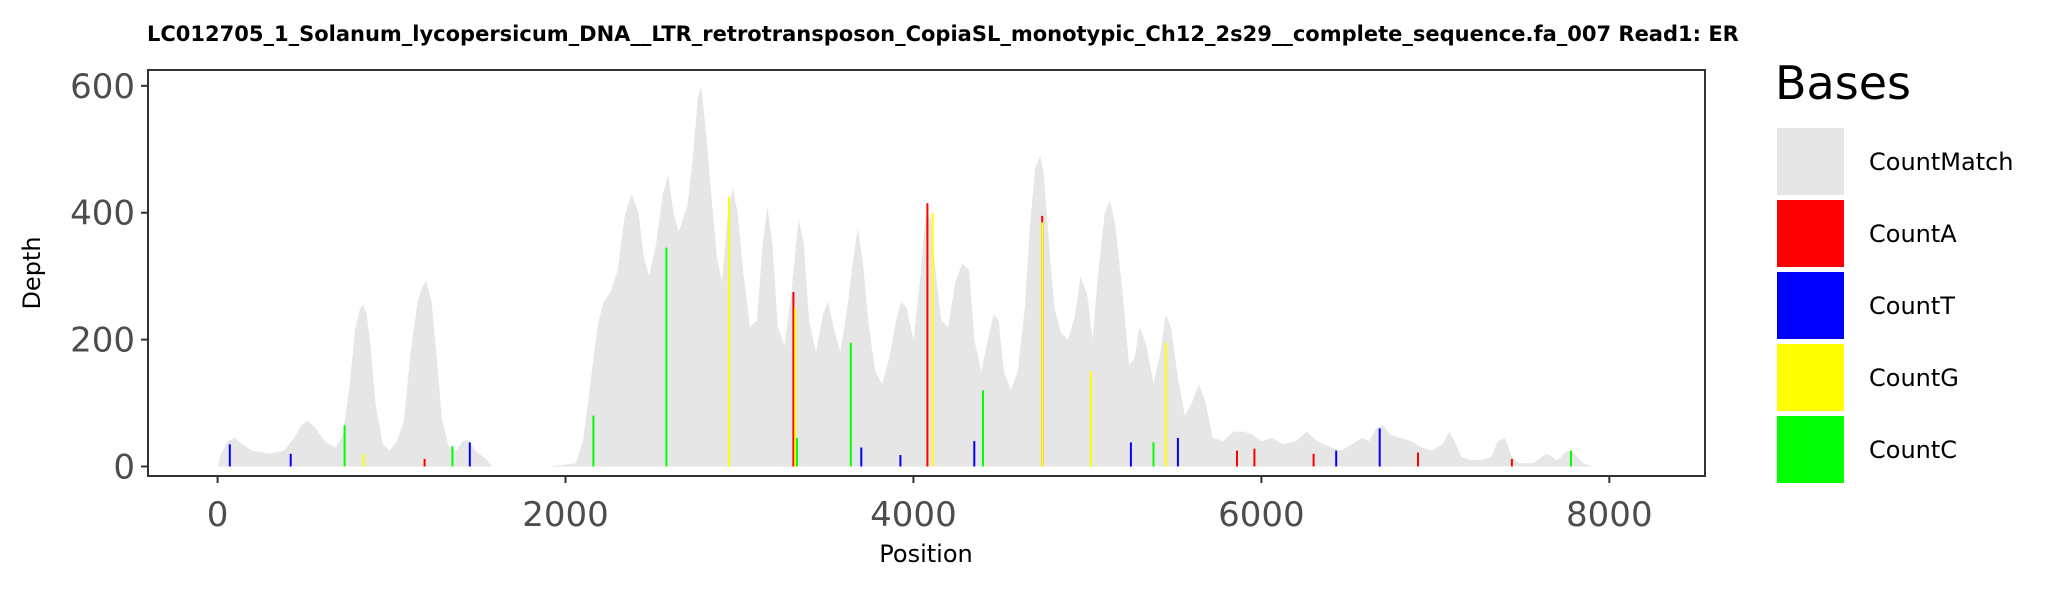 This screenshot has width=2066, height=590. Describe the element at coordinates (925, 554) in the screenshot. I see `x-axis-title: Position` at that location.